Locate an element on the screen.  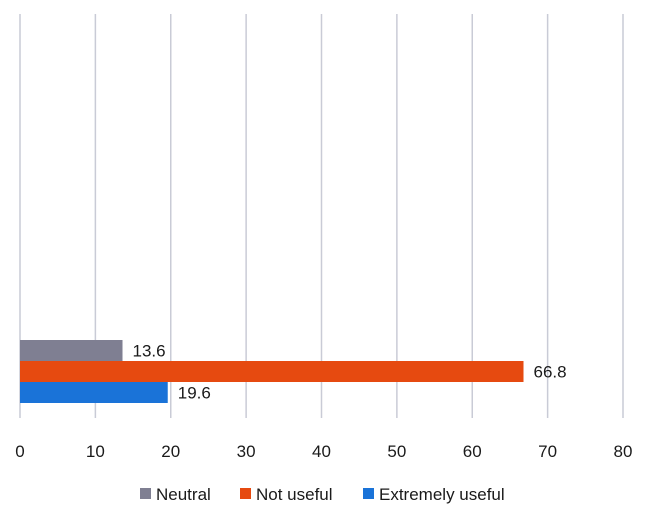
x-tick-label: 0 is located at coordinates (19, 451).